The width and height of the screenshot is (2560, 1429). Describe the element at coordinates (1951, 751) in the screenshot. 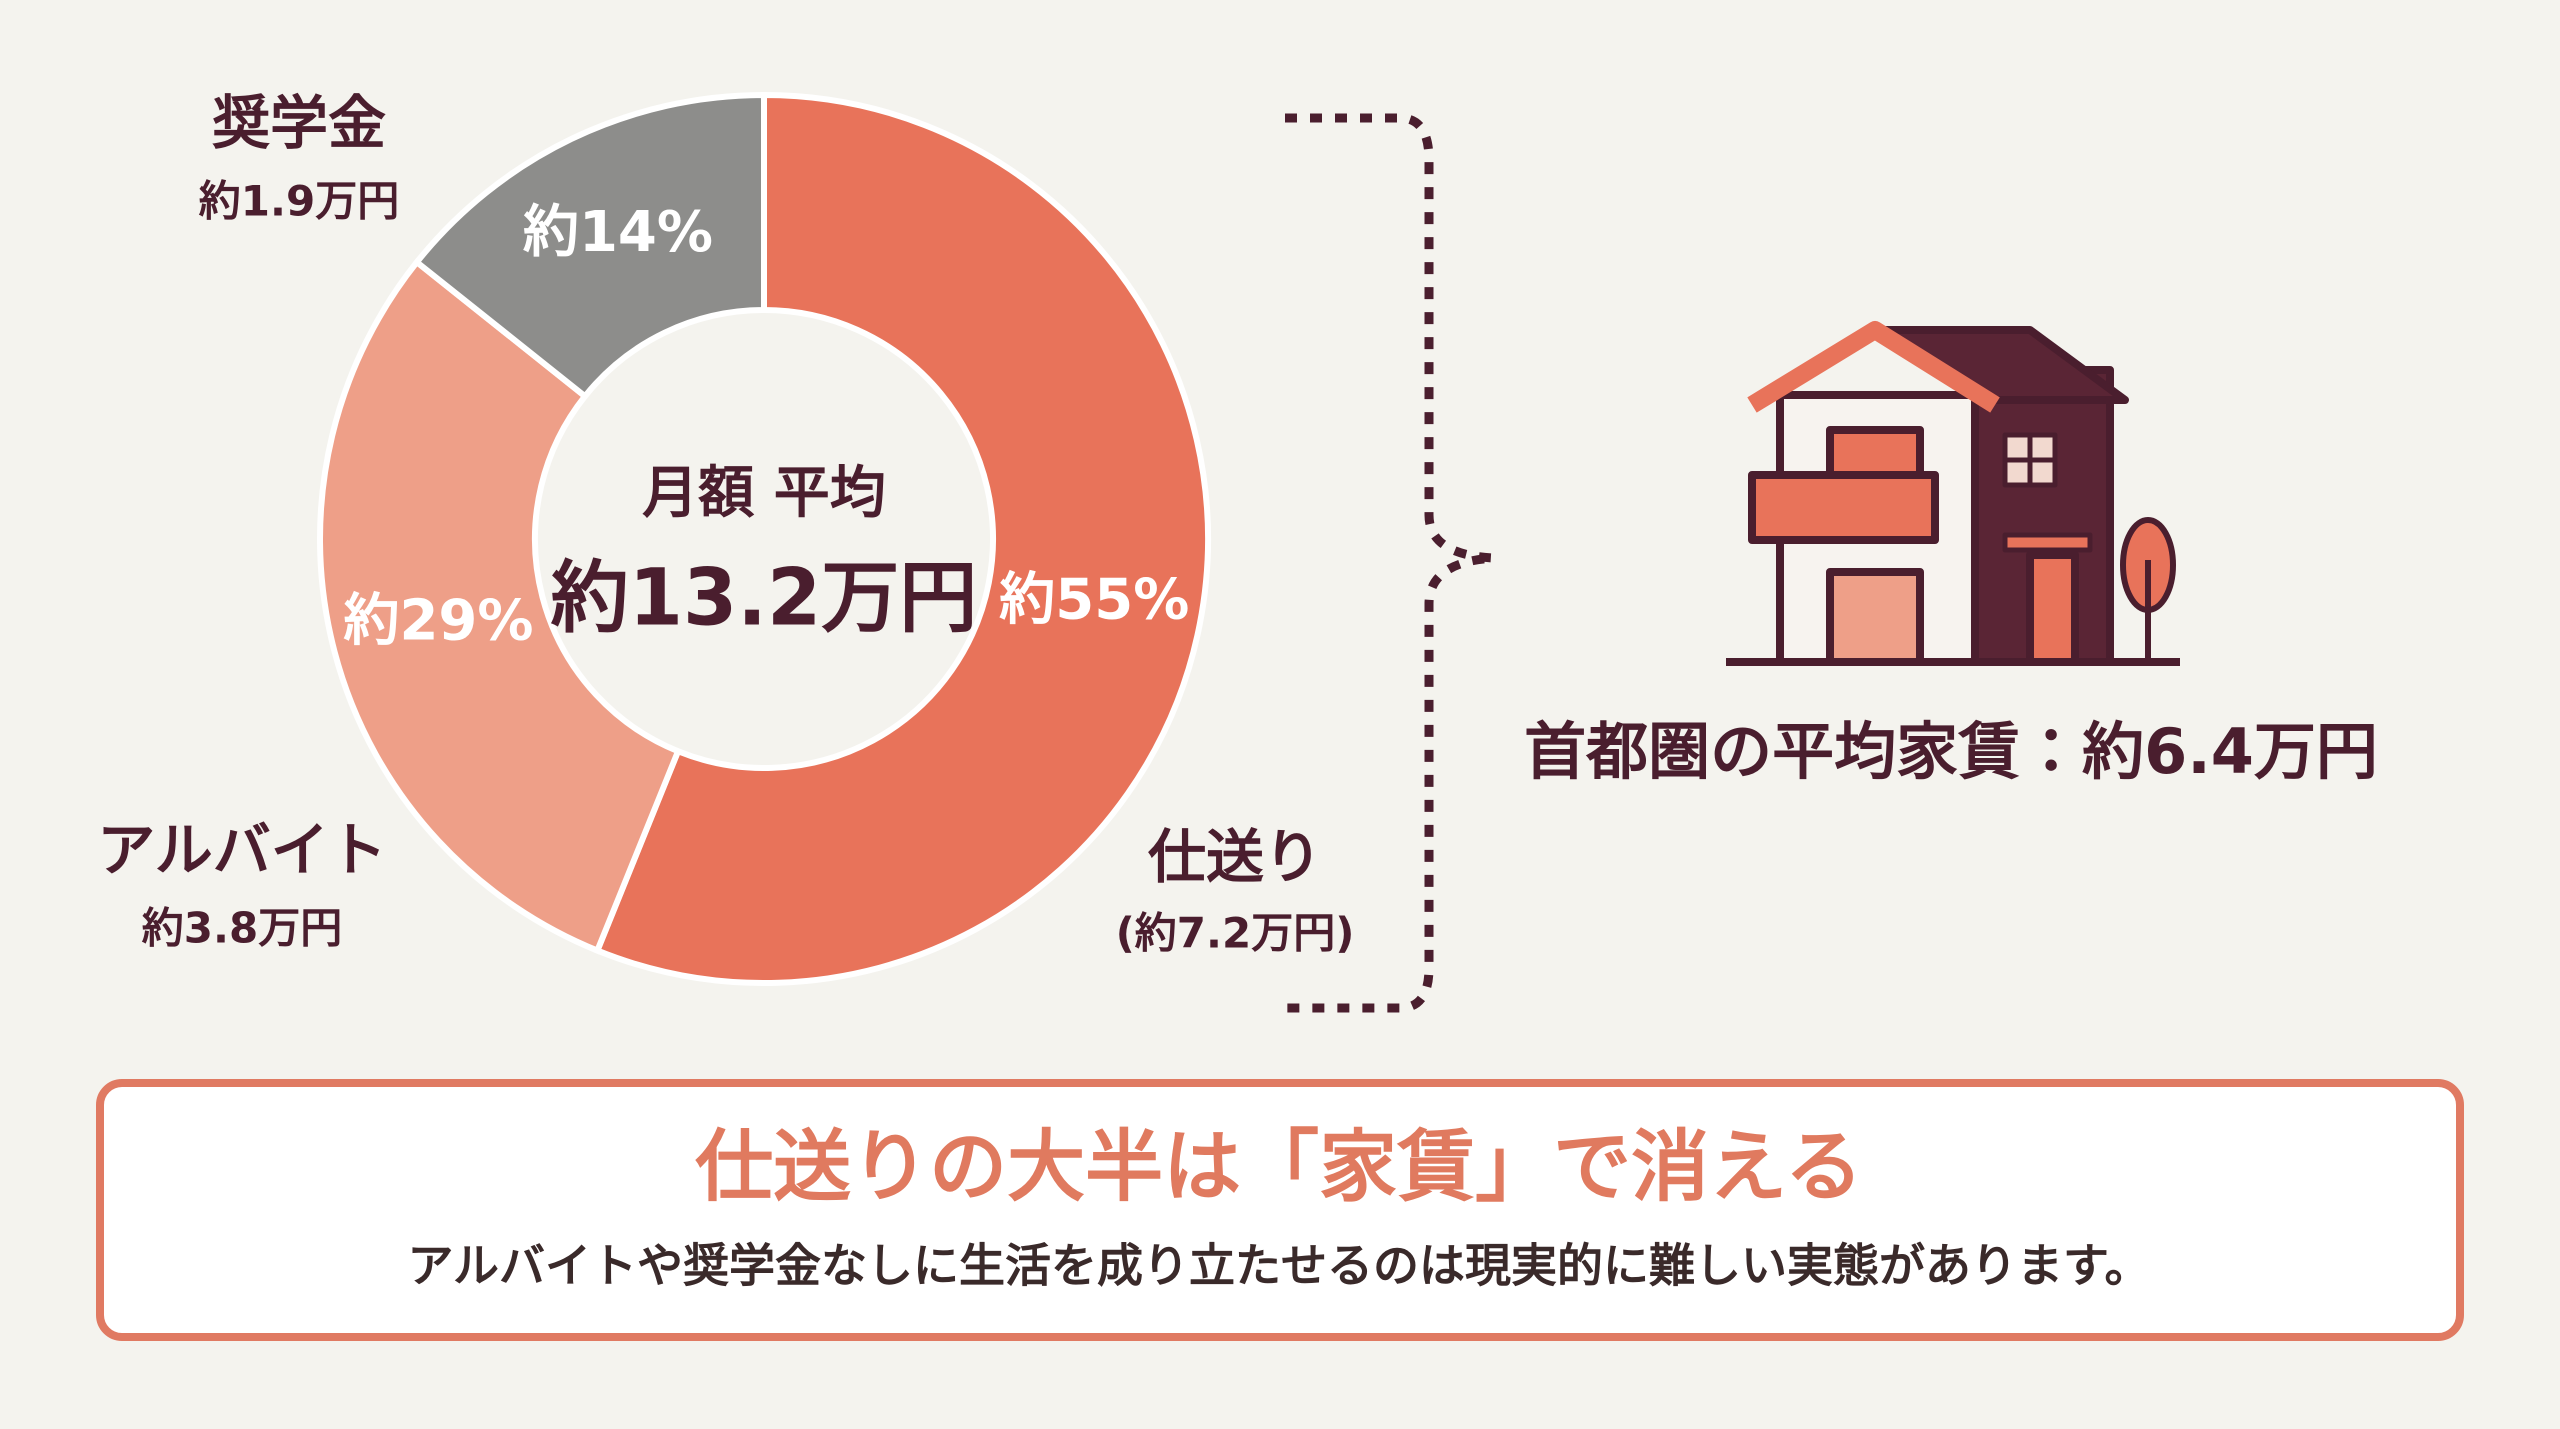

I see `rent-note: 首都圏の平均家賃：約6.4万円` at that location.